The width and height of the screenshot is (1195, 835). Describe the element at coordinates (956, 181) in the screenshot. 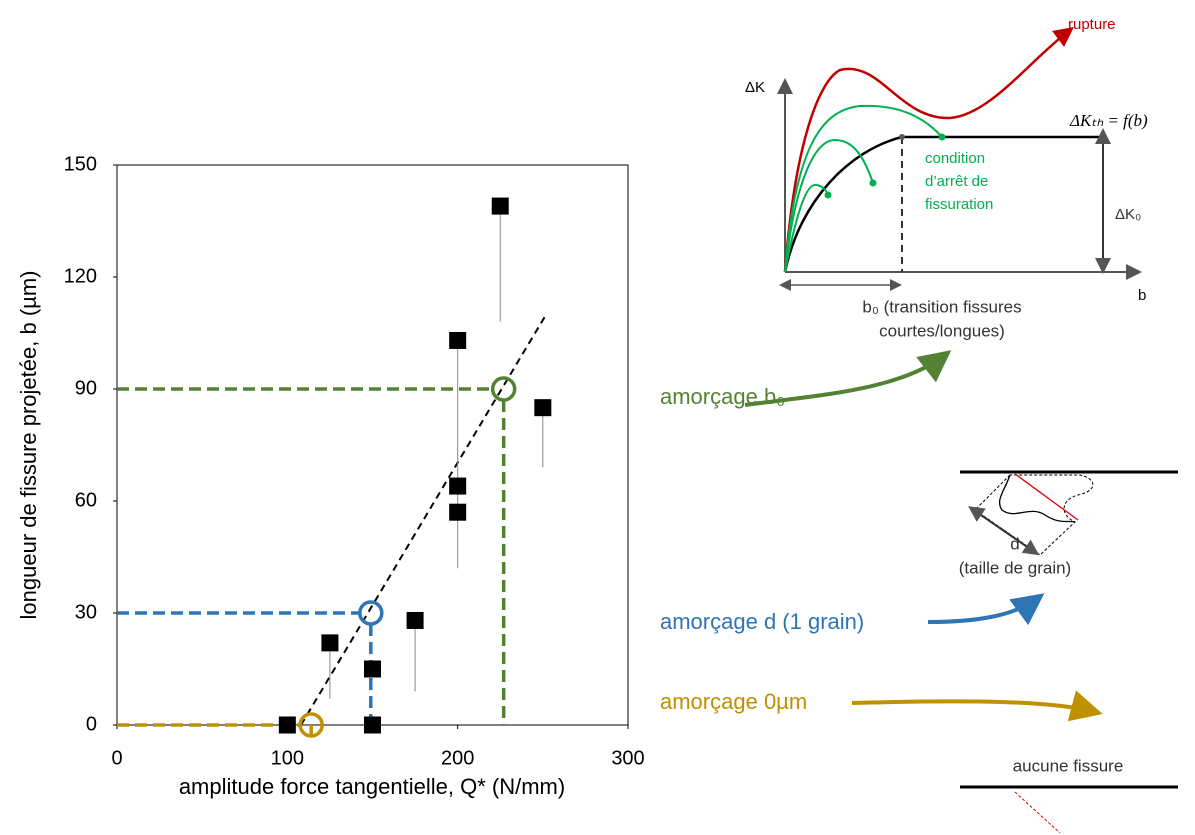

I see `condition-label: d’arrêt de` at that location.